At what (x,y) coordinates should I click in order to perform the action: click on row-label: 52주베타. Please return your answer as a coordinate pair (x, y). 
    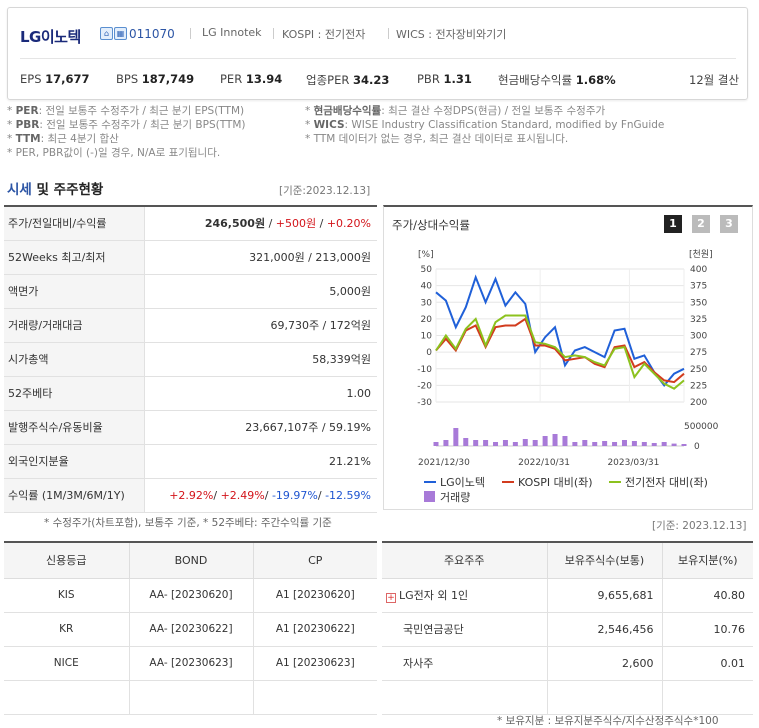
    Looking at the image, I should click on (74, 393).